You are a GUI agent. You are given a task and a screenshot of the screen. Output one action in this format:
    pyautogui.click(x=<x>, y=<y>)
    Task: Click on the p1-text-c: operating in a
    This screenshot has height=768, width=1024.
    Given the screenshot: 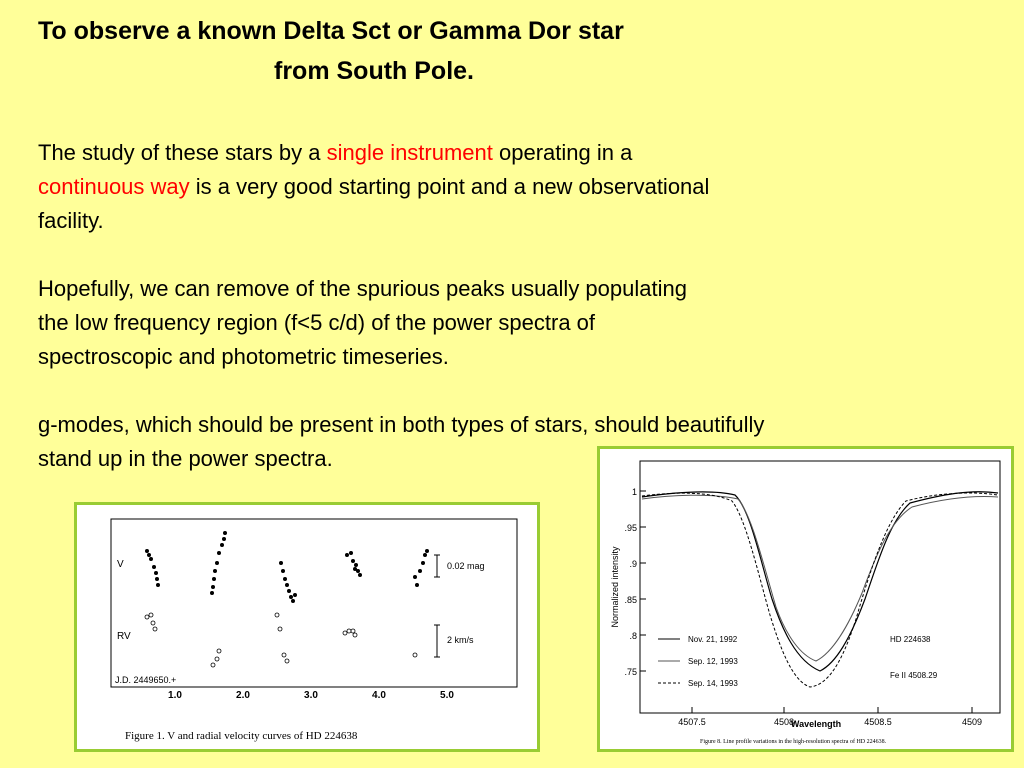 What is the action you would take?
    pyautogui.click(x=562, y=152)
    